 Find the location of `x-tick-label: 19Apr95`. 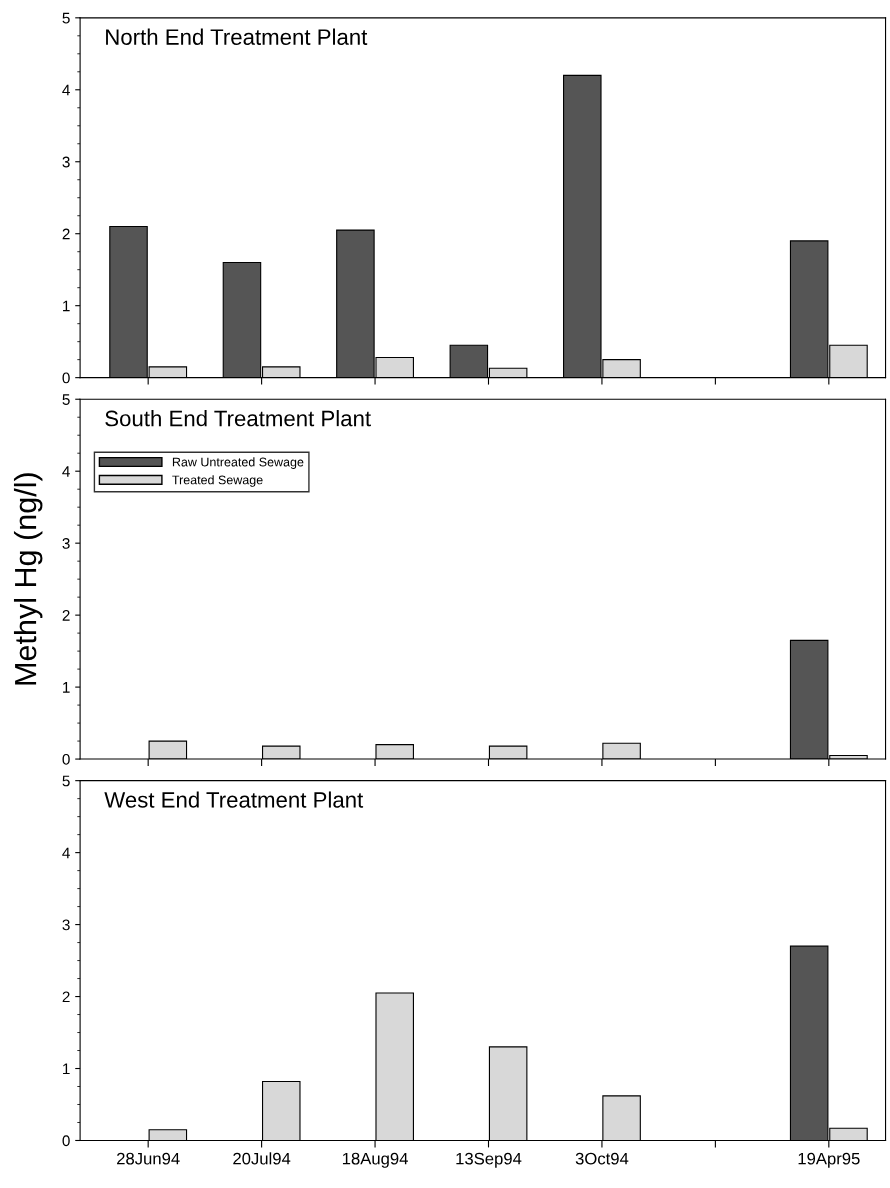

x-tick-label: 19Apr95 is located at coordinates (829, 1160).